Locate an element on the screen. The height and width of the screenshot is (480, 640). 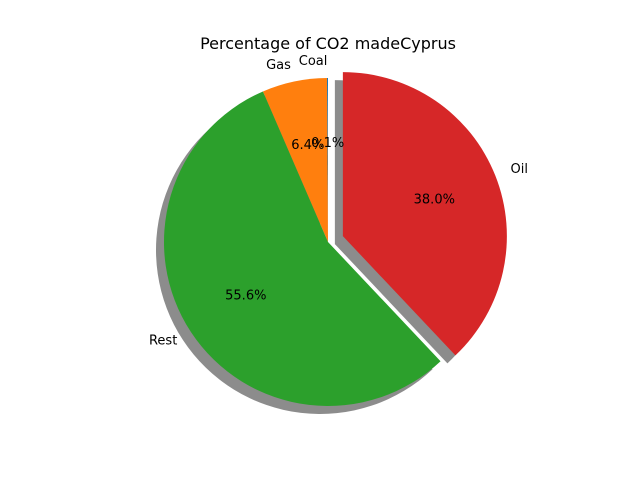
percent-label-coal: 0.1% is located at coordinates (327, 143).